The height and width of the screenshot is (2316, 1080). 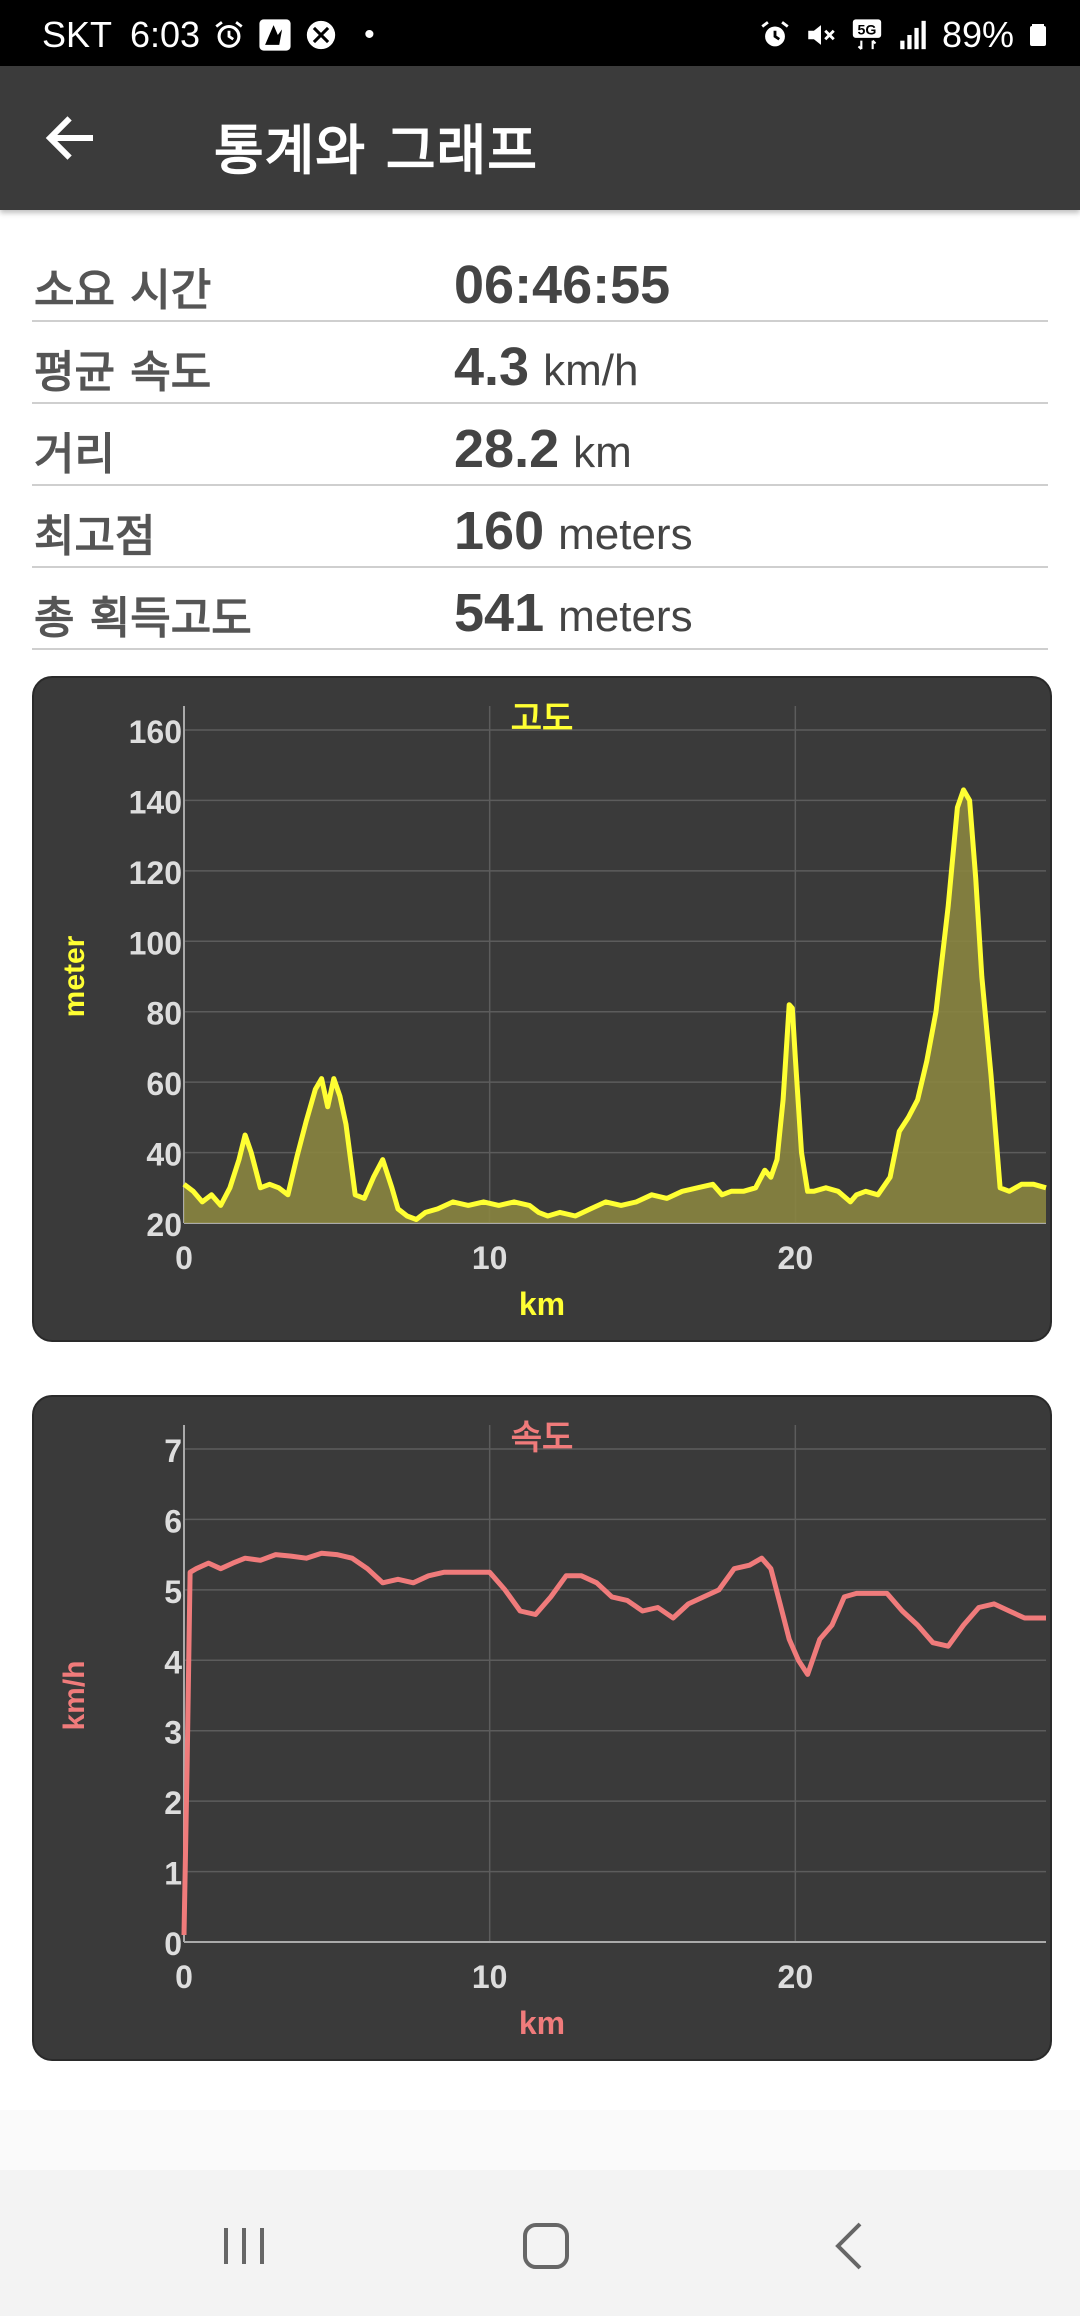 I want to click on stat-value: 541 meters, so click(x=573, y=613).